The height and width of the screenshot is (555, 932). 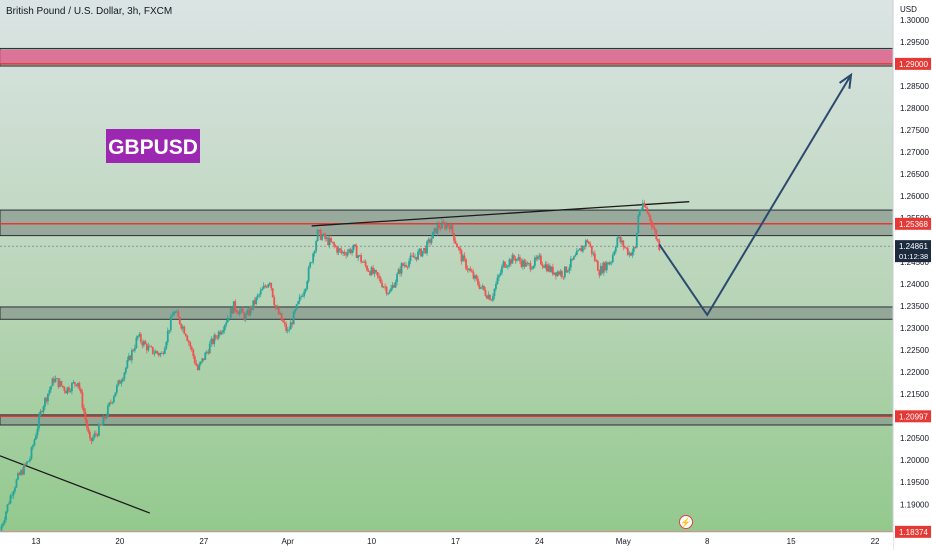 I want to click on price-axis, so click(x=912, y=275).